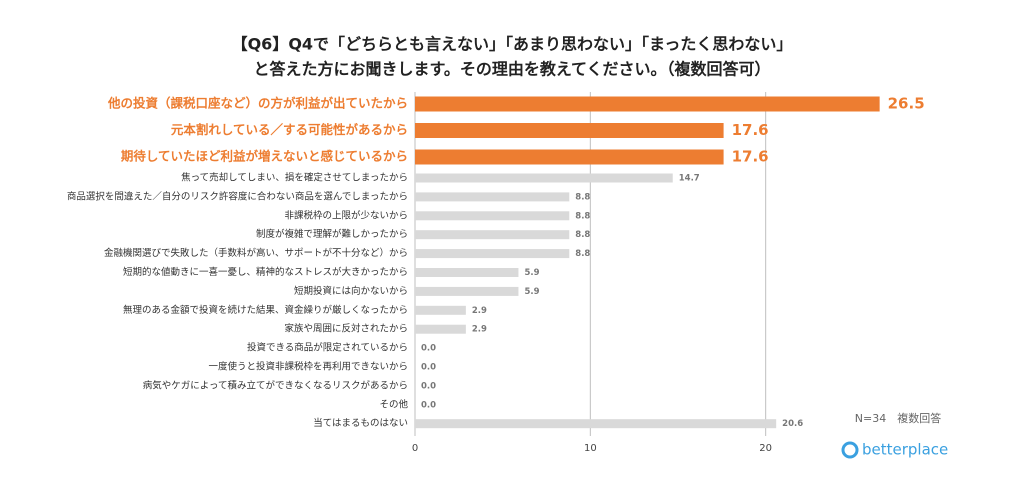 The width and height of the screenshot is (1024, 489). Describe the element at coordinates (765, 448) in the screenshot. I see `x-tick-label: 20` at that location.